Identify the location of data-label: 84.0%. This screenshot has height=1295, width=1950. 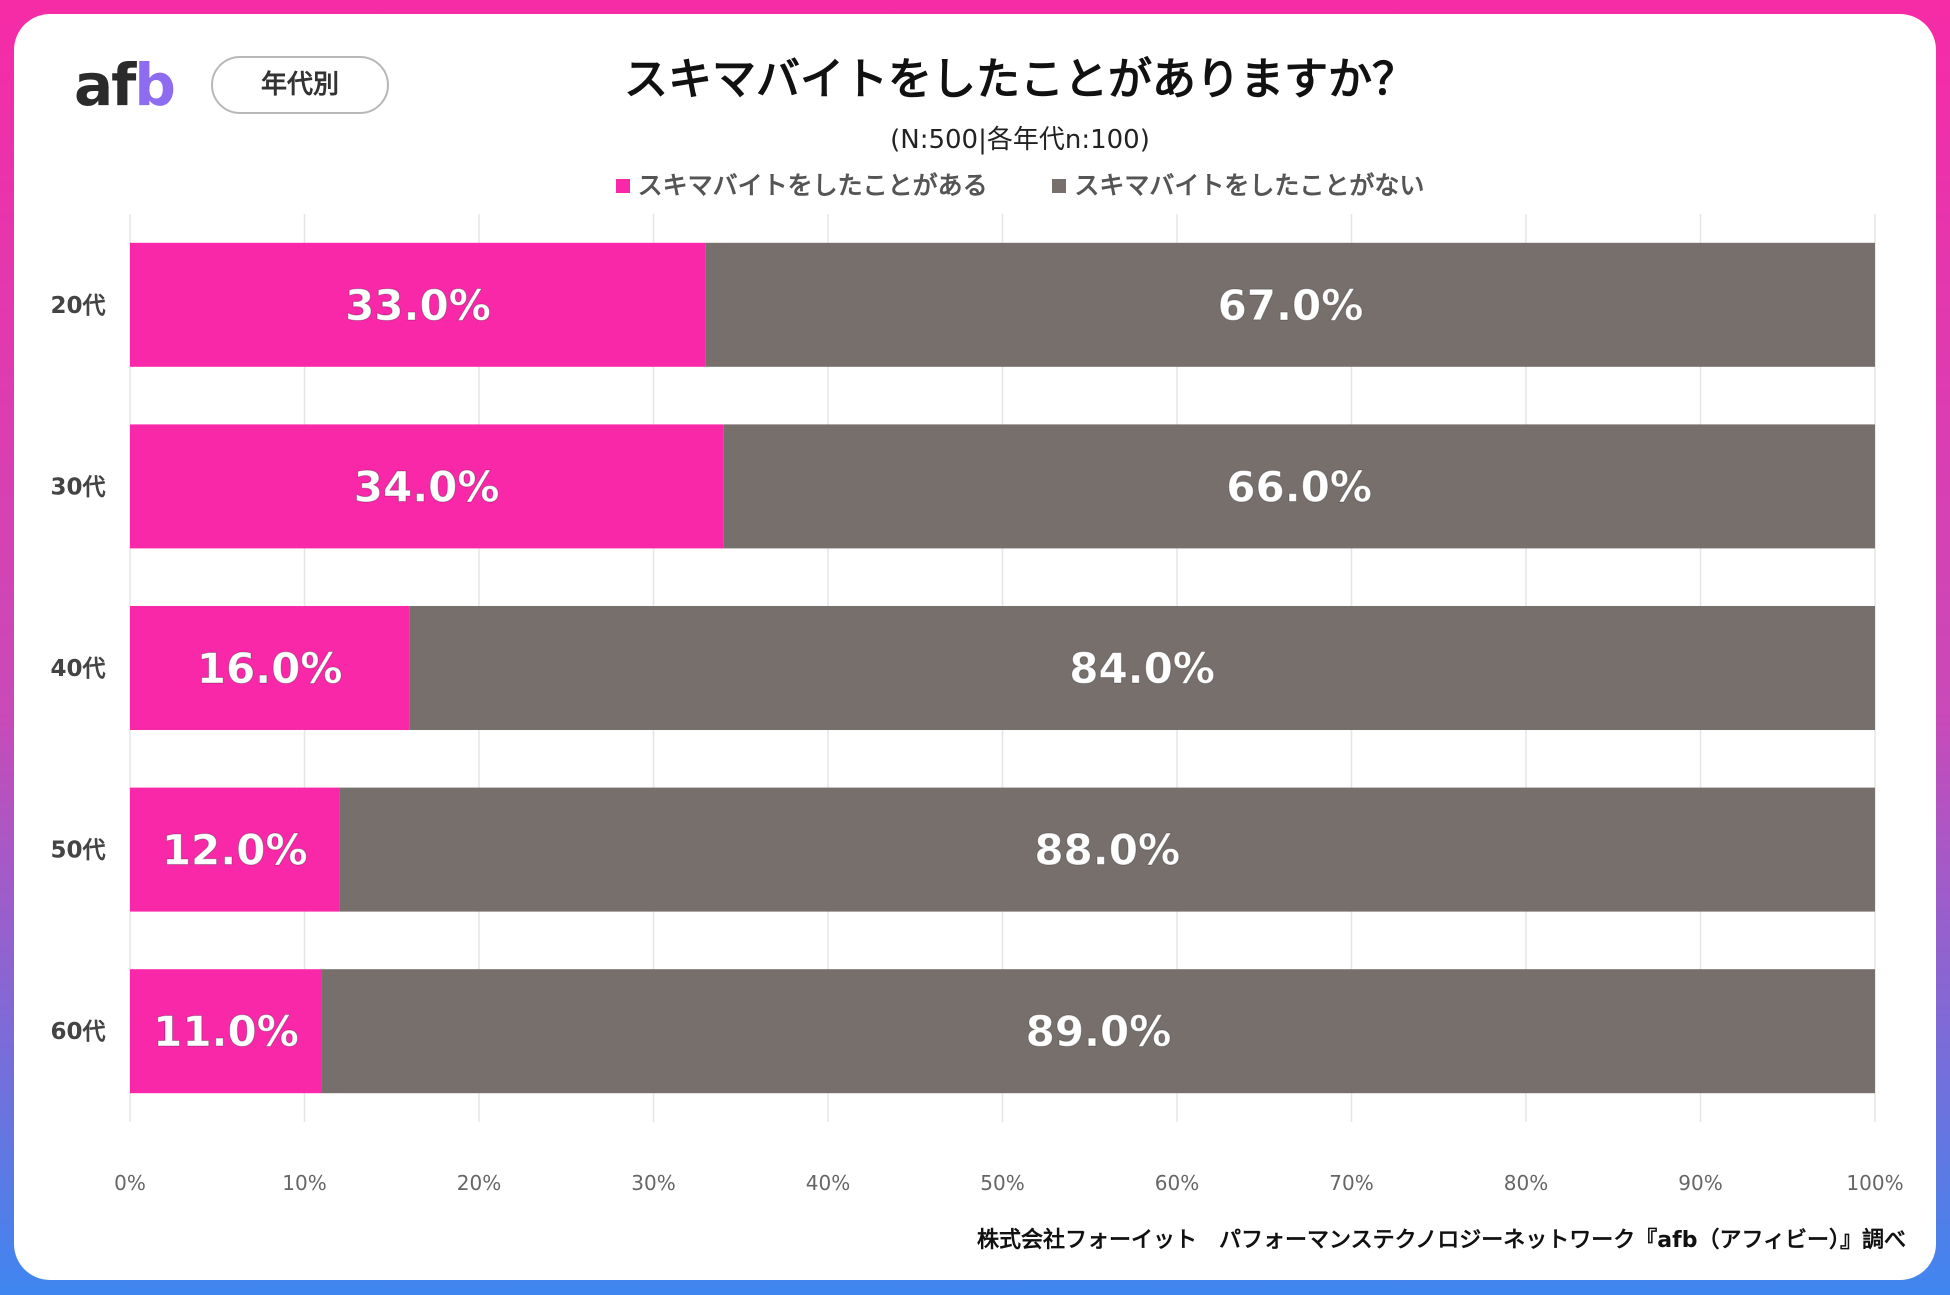
(1142, 668).